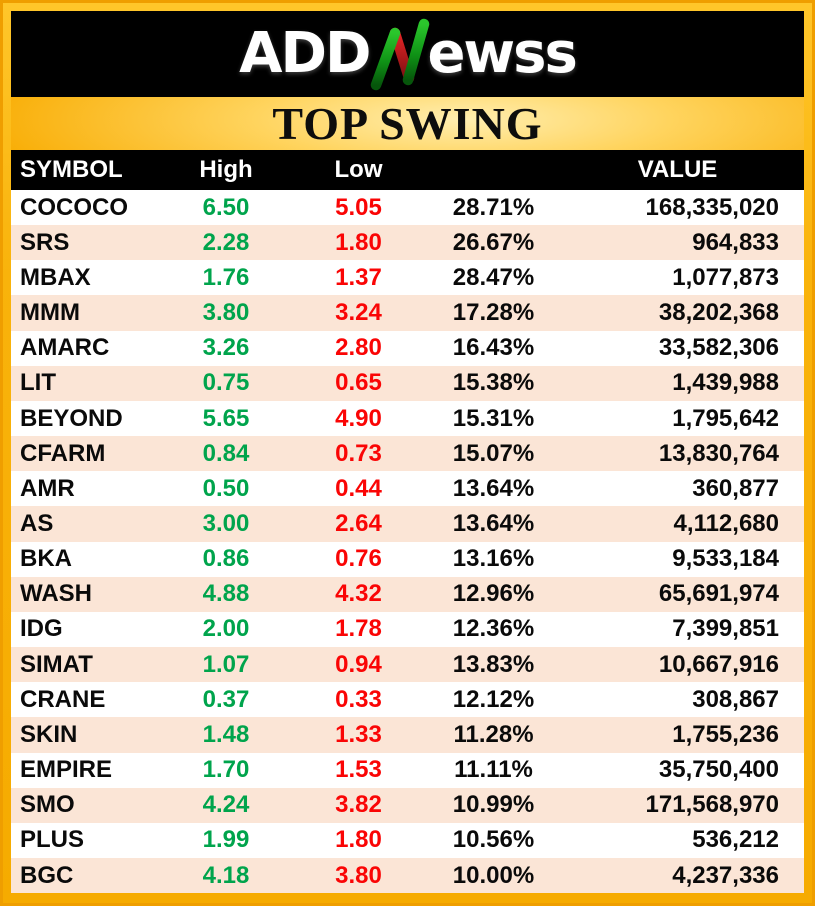 The width and height of the screenshot is (815, 906). I want to click on table-row: AS 3.00 2.64 13.64% 4,112,680, so click(407, 524).